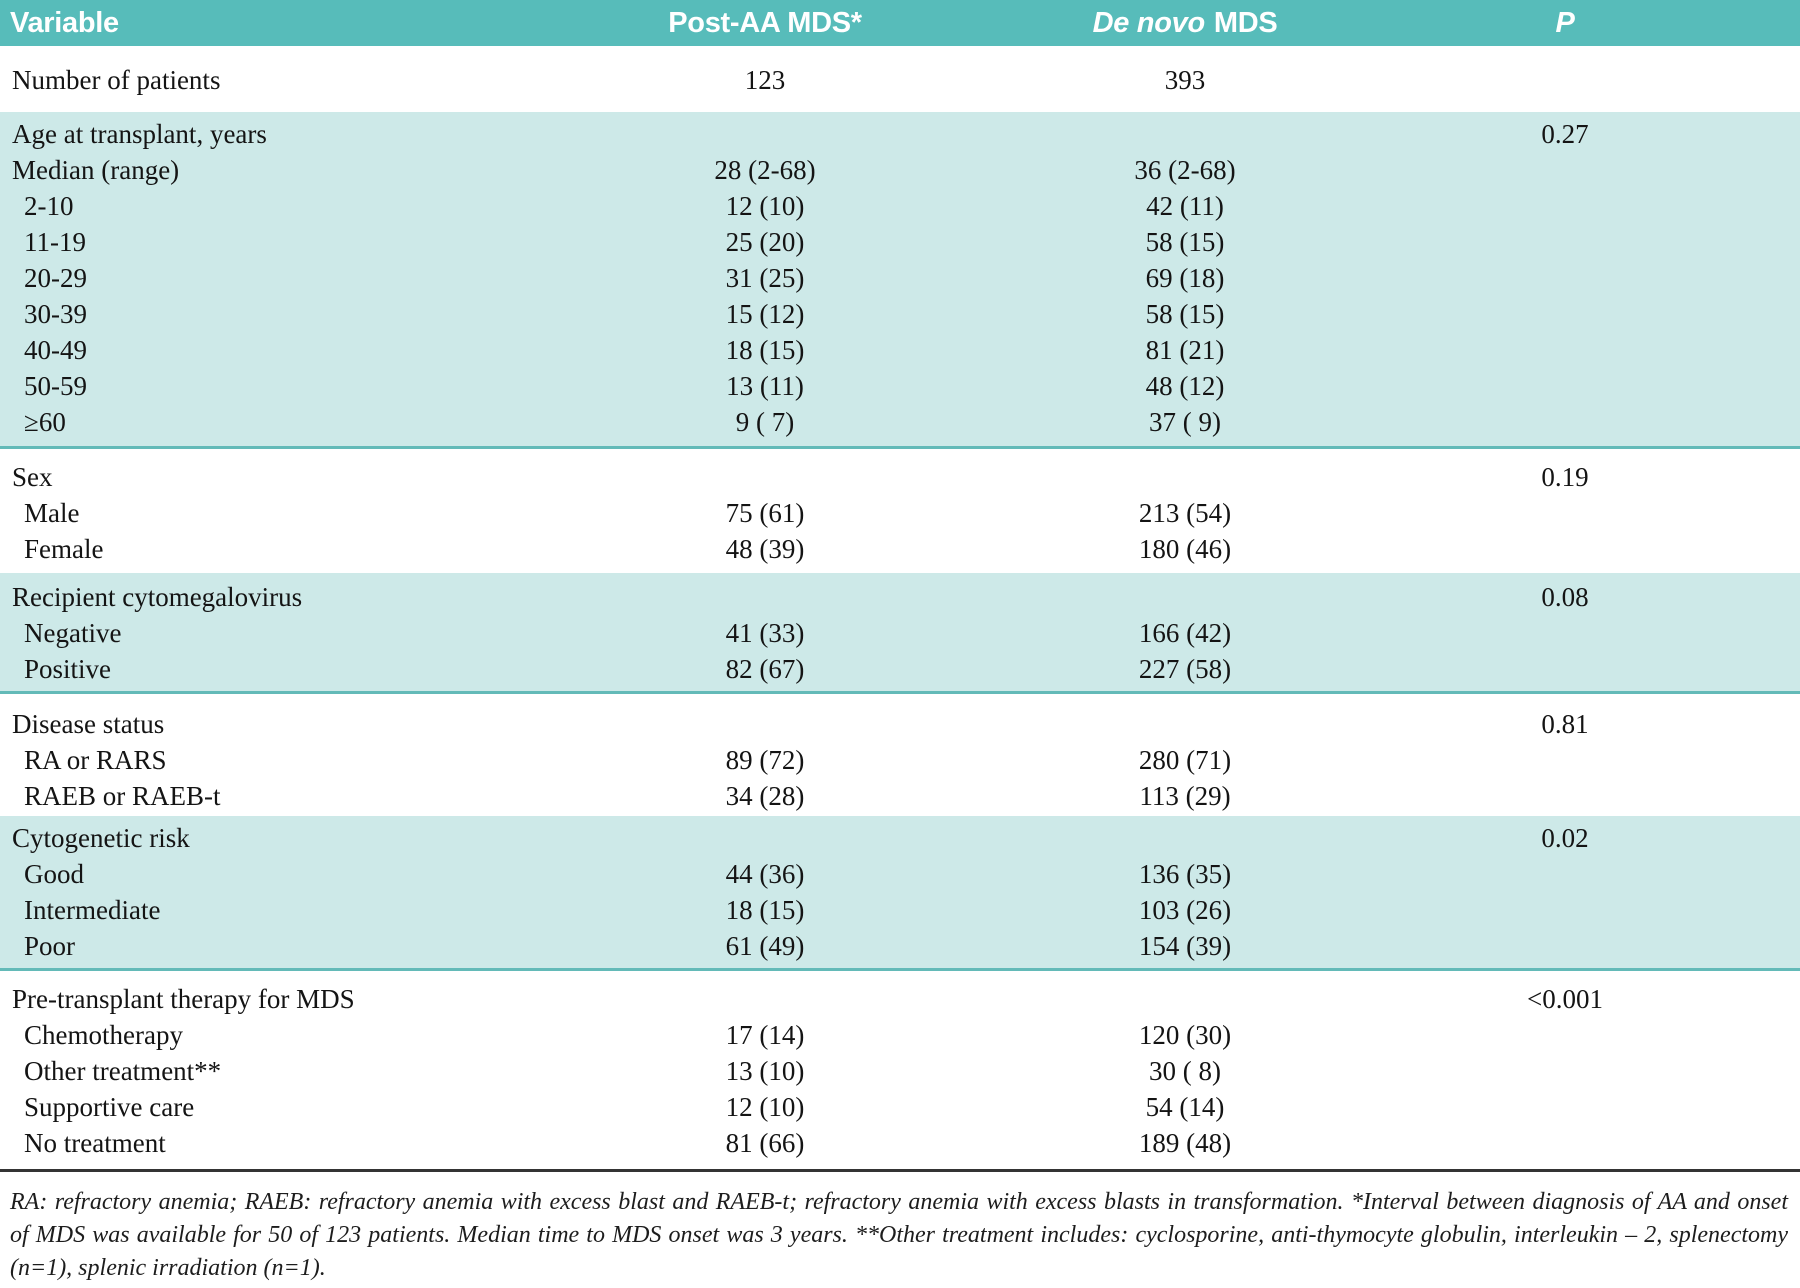  What do you see at coordinates (765, 1035) in the screenshot?
I see `post-aa-value: 17 (14)` at bounding box center [765, 1035].